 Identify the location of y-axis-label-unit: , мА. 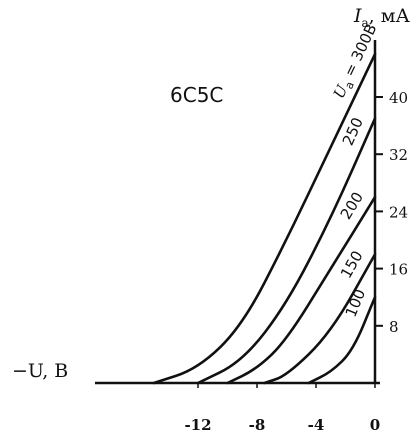
(390, 16).